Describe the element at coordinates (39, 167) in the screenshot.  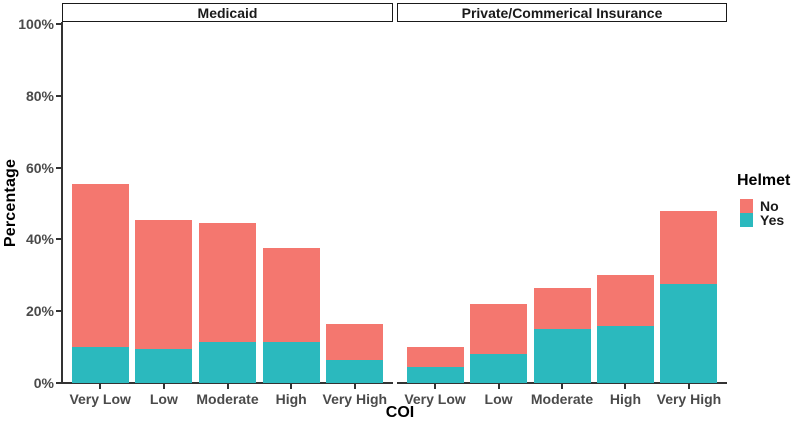
I see `y-axis-tick-label: 60%` at that location.